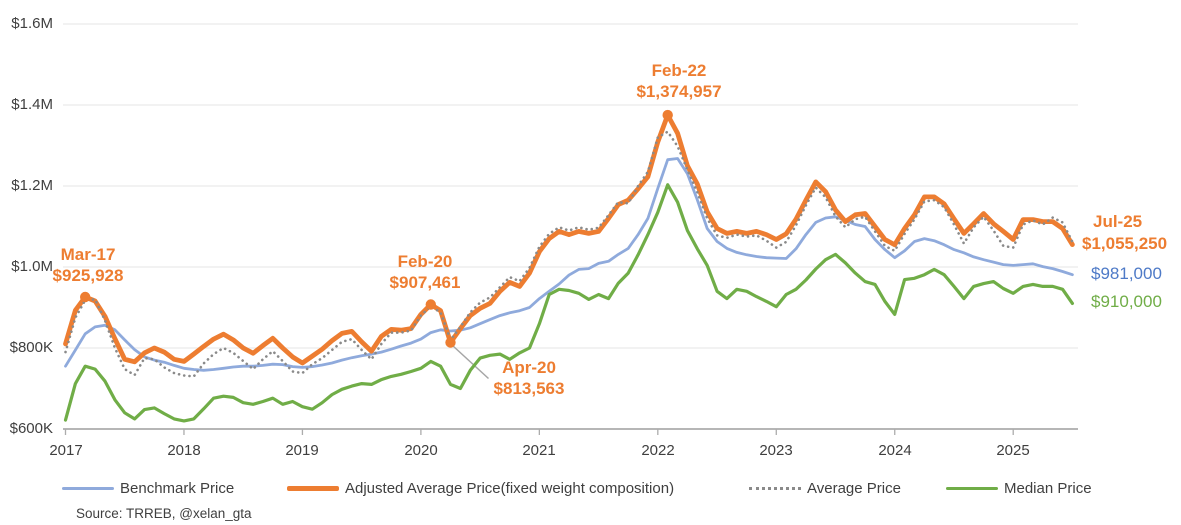  Describe the element at coordinates (529, 367) in the screenshot. I see `annotation-date: Apr-20` at that location.